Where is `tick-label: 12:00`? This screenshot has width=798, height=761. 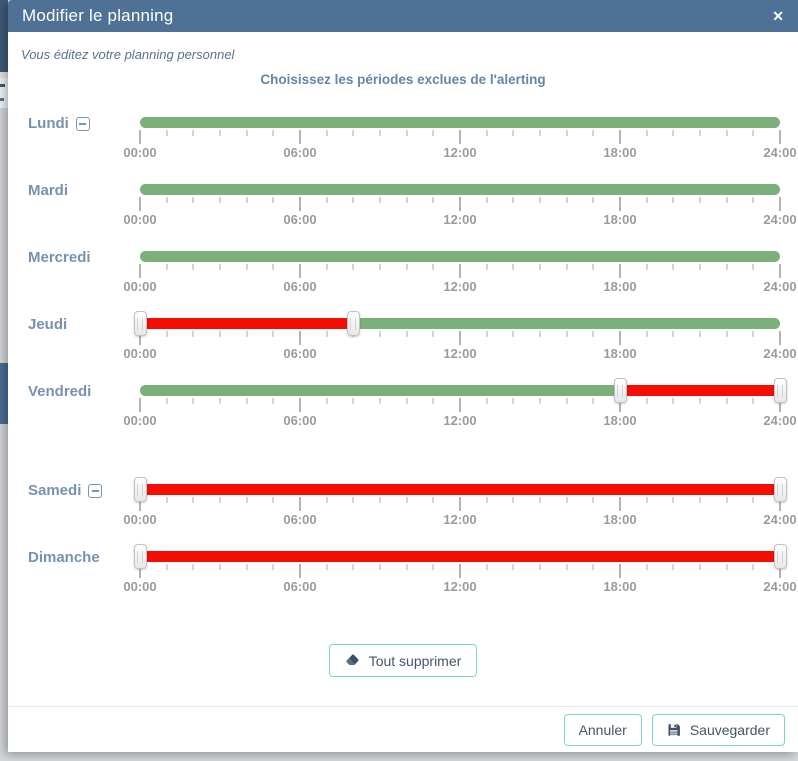
tick-label: 12:00 is located at coordinates (460, 286).